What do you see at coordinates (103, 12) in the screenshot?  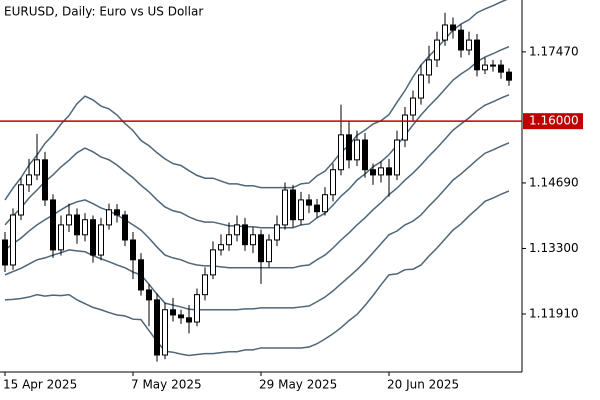 I see `chart-title: EURUSD, Daily: Euro vs US Dollar` at bounding box center [103, 12].